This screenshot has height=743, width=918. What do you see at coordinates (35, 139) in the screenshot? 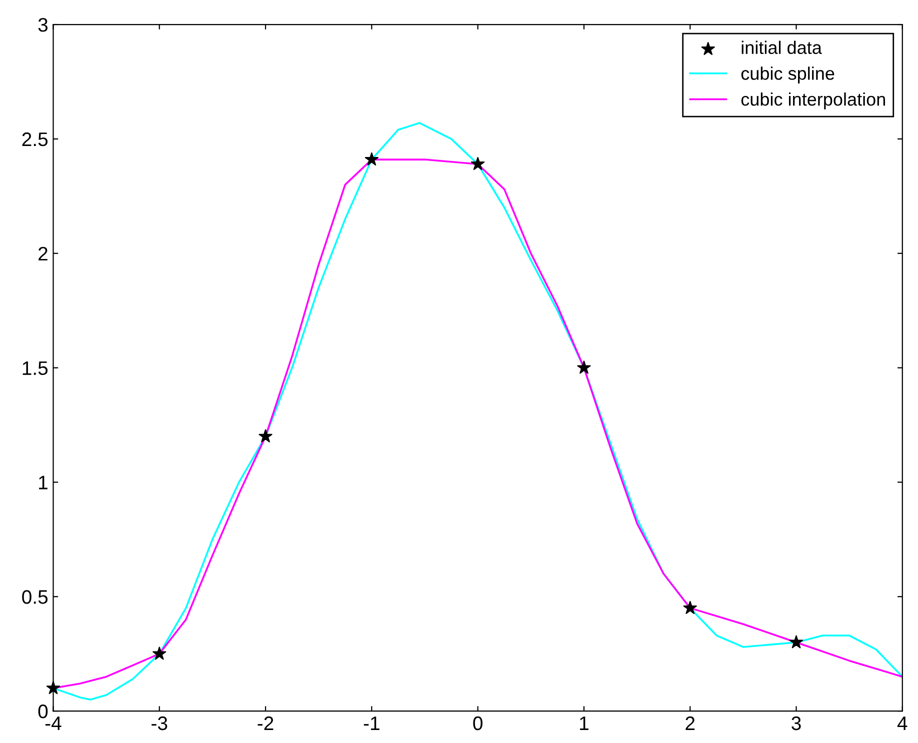
I see `y-tick-label: 2.5` at bounding box center [35, 139].